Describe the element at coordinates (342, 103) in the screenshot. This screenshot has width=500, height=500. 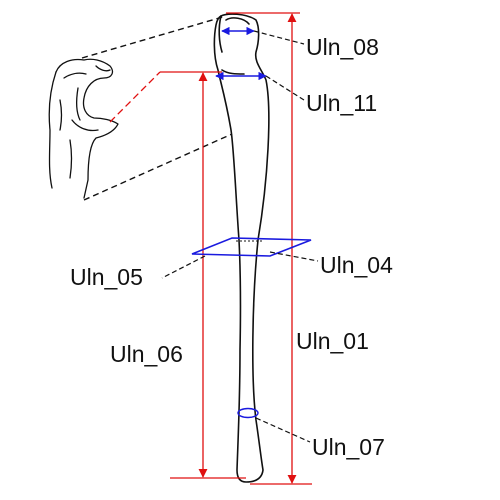
I see `label-uln-11: Uln_11` at that location.